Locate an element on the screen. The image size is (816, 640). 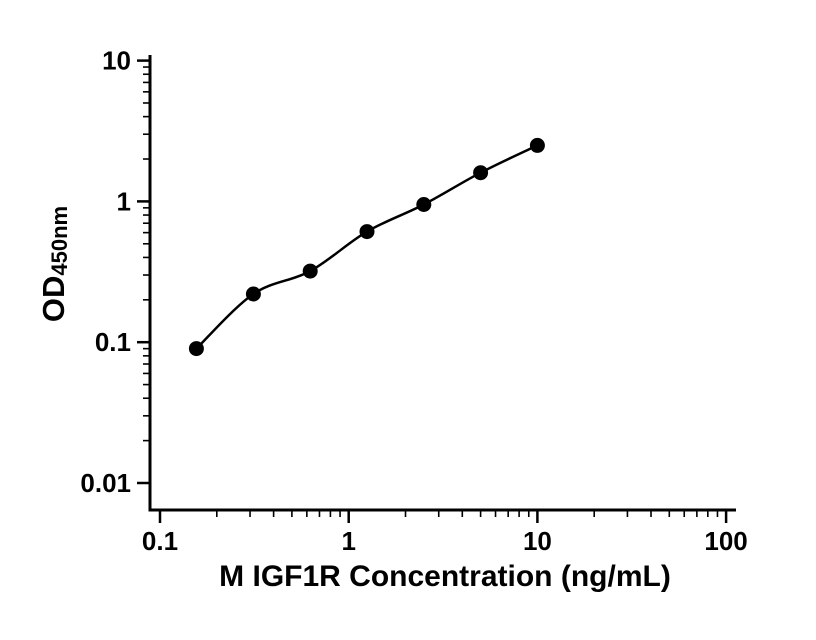
y-tick-label: 0.01 is located at coordinates (105, 483).